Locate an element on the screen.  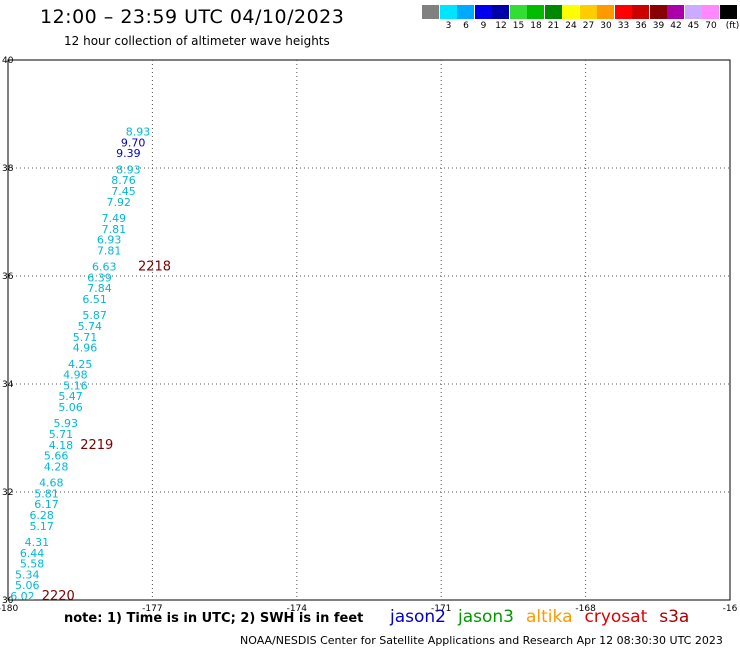
swatch-label: 3 is located at coordinates (448, 26).